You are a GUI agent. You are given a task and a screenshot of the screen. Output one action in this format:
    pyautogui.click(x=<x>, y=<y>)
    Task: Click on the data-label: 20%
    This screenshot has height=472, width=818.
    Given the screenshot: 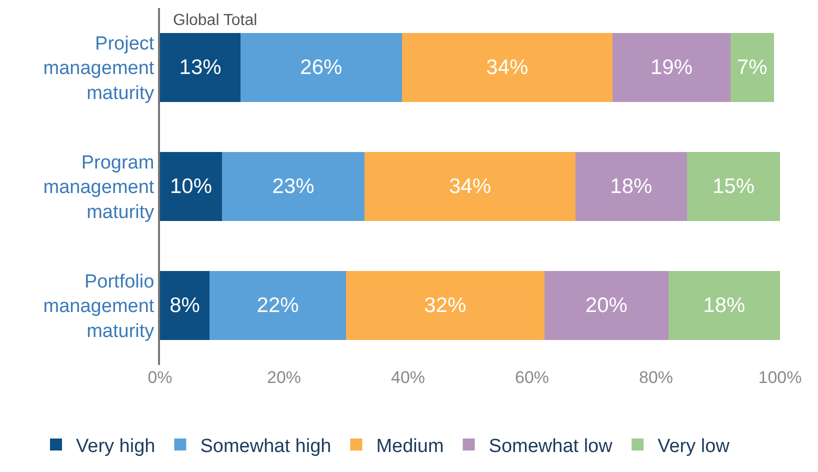 What is the action you would take?
    pyautogui.click(x=606, y=305)
    